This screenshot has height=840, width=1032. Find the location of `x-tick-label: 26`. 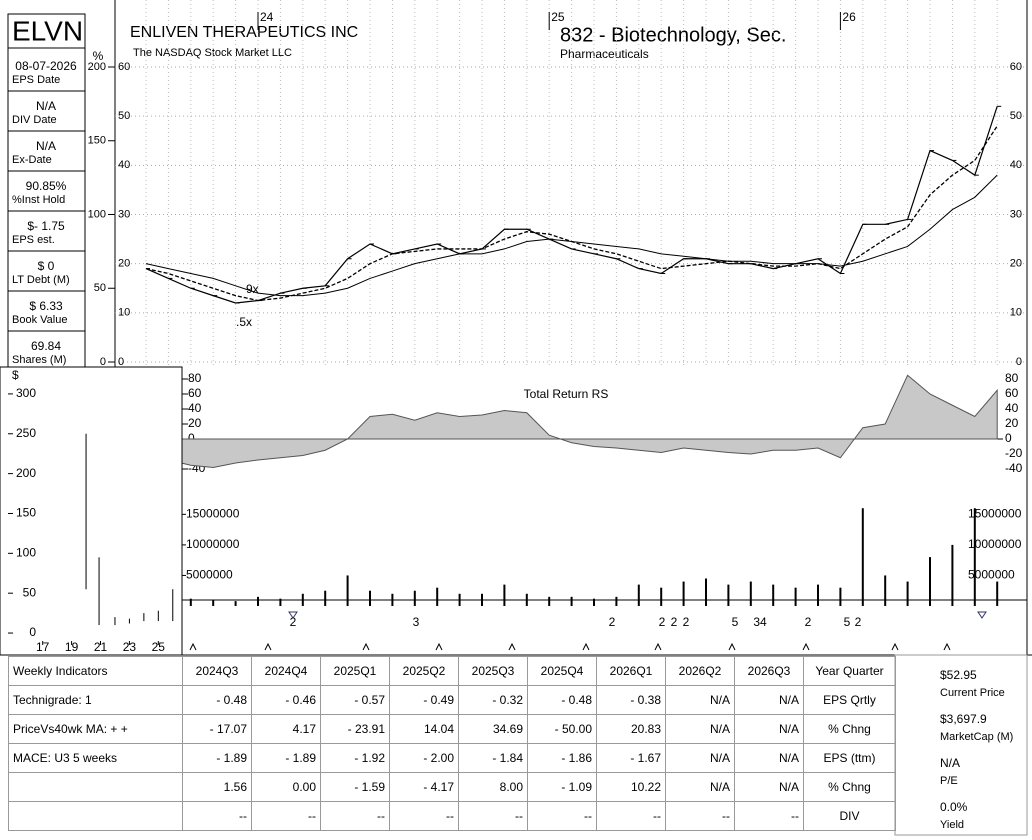

x-tick-label: 26 is located at coordinates (849, 17).